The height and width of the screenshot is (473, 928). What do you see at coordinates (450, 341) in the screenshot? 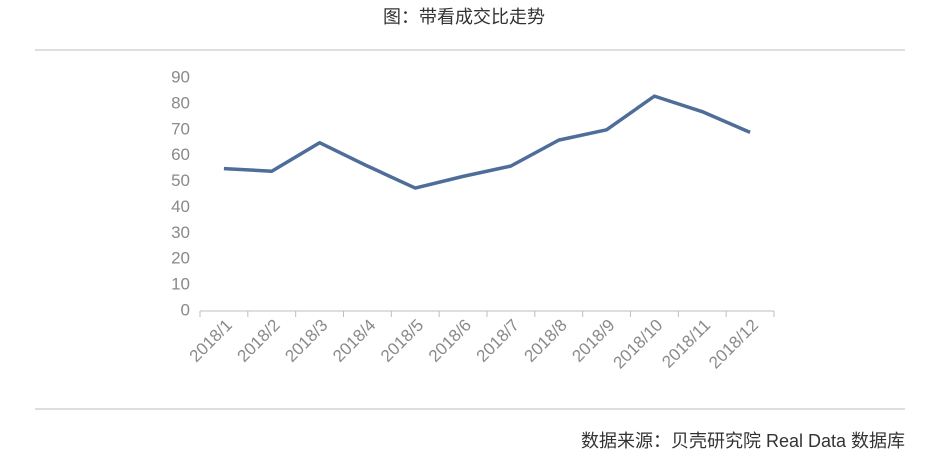
I see `x-tick-label: 2018/6` at bounding box center [450, 341].